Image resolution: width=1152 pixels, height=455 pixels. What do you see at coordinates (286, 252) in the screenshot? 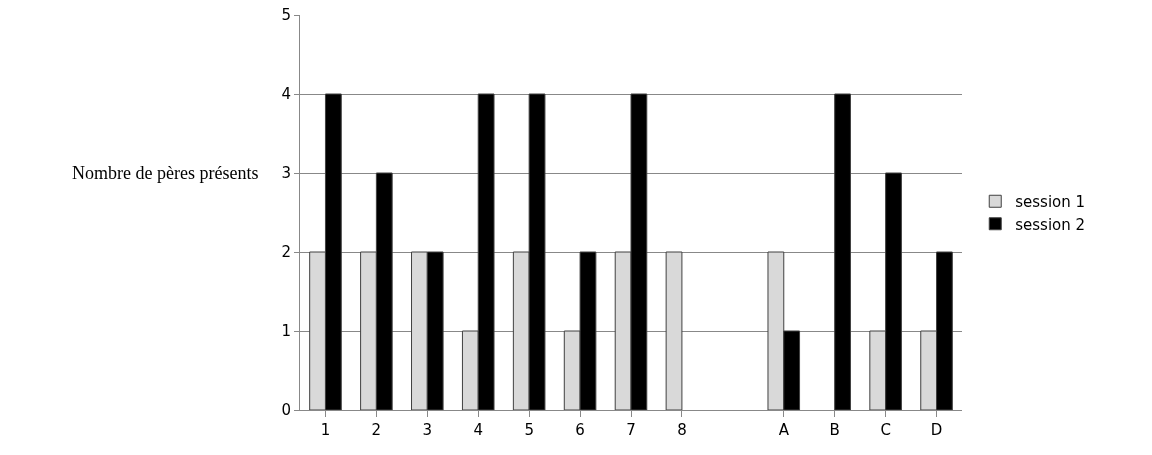
I see `y-tick-label: 2` at bounding box center [286, 252].